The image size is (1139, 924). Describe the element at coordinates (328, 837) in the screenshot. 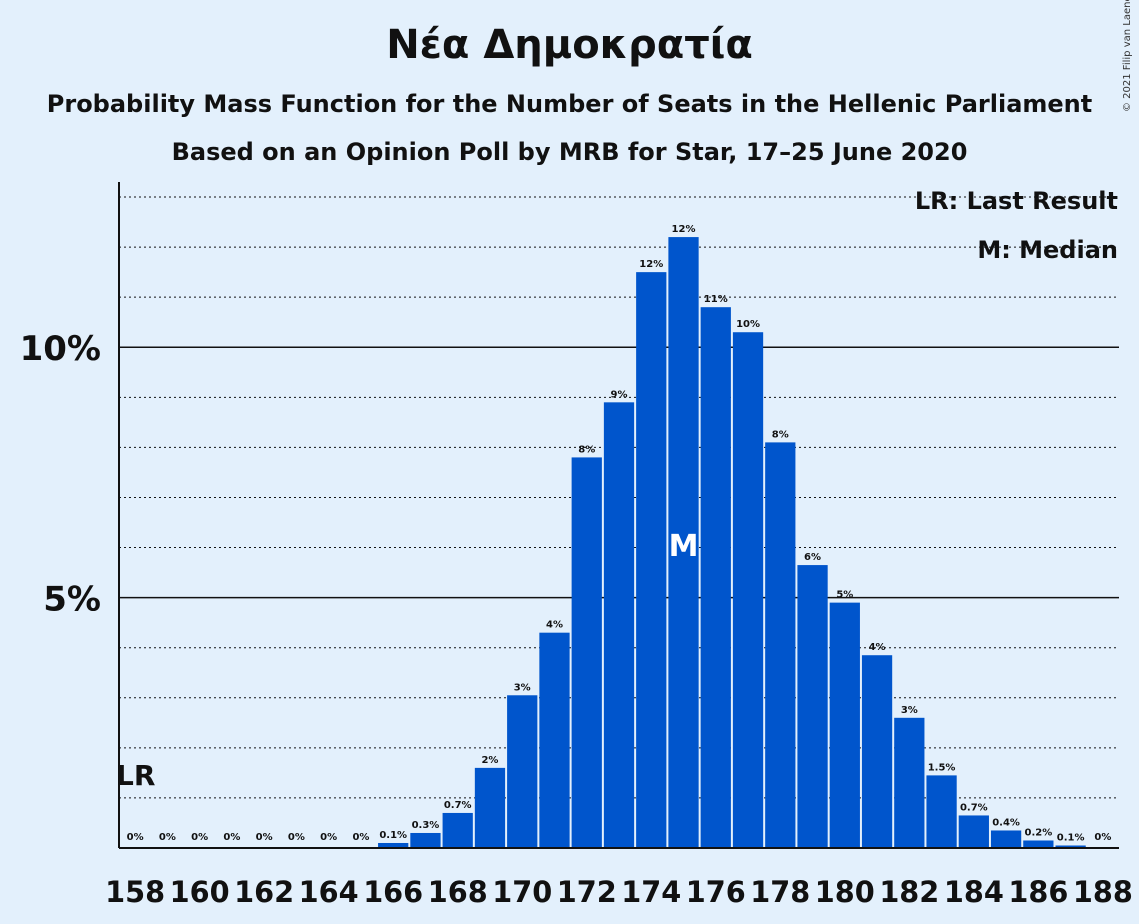

I see `data-label-164: 0%` at that location.